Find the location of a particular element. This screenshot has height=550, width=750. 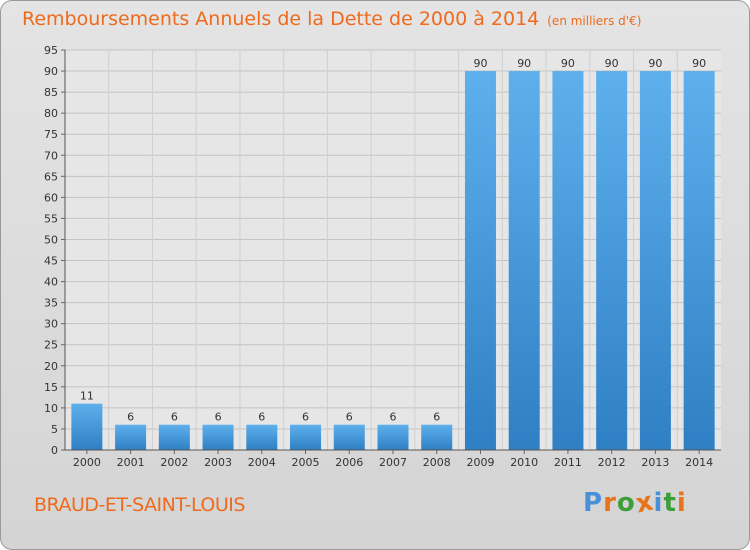

x-tick-label: 2012 is located at coordinates (612, 462).